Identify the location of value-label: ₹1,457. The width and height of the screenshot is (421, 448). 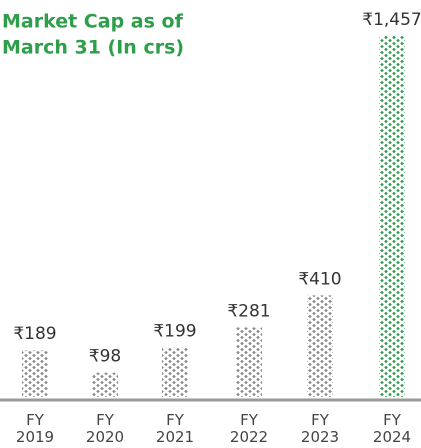
(391, 20).